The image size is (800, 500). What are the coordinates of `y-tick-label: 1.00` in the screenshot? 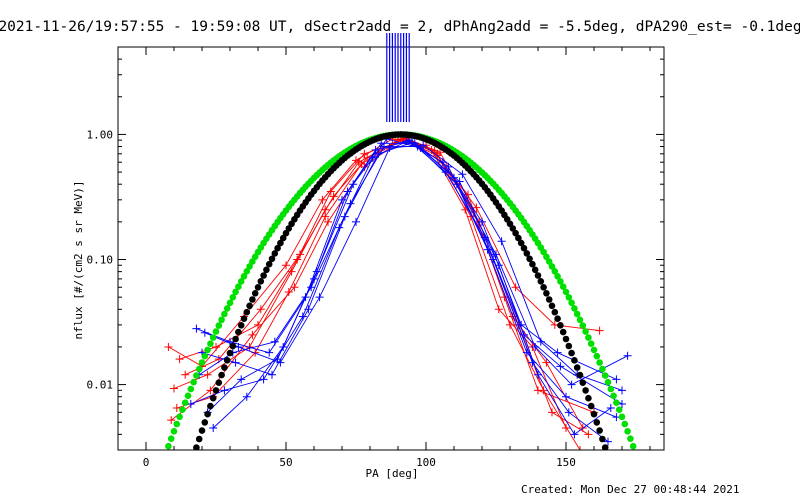 It's located at (100, 134).